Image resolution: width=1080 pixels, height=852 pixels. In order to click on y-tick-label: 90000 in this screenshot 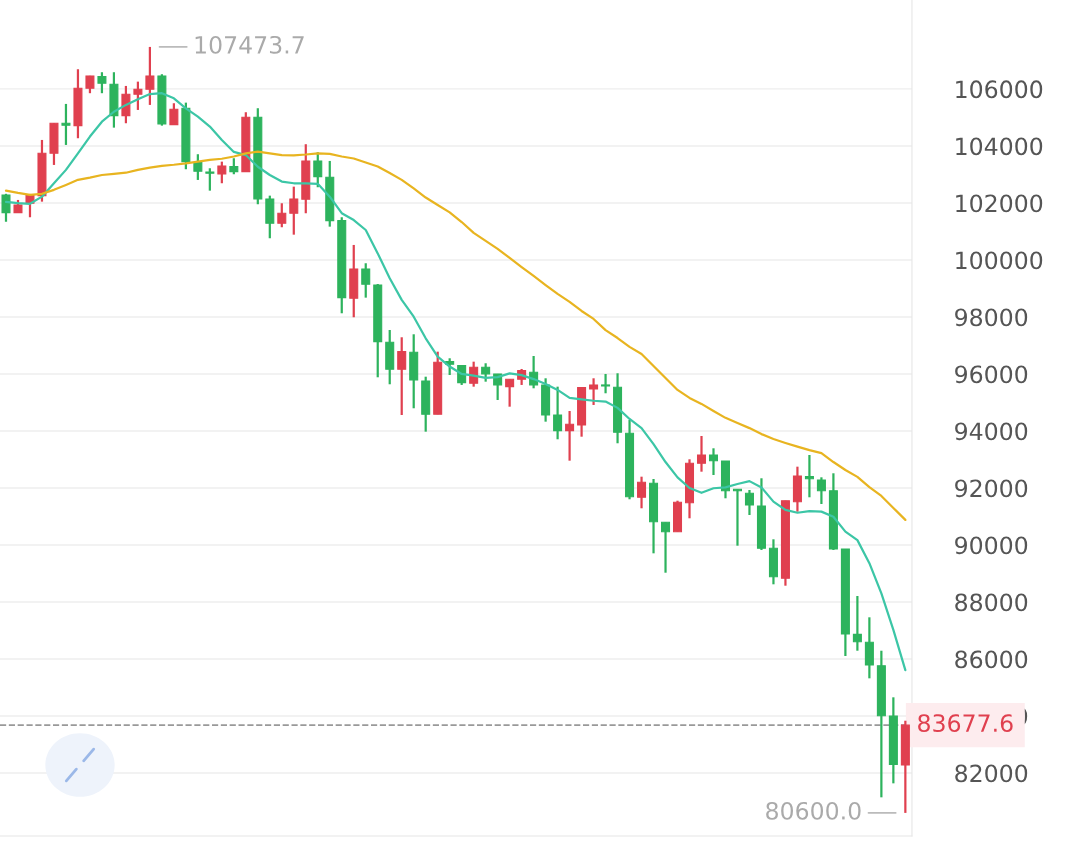, I will do `click(991, 545)`.